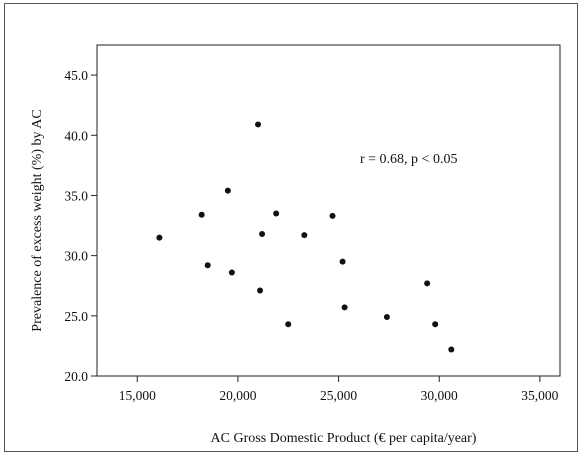  I want to click on y-tick-label: 45.0, so click(76, 75).